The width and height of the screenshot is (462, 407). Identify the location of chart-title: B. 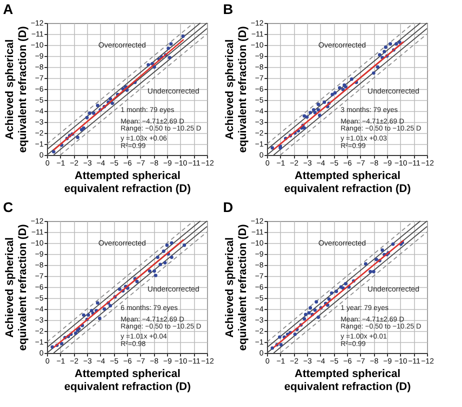
(228, 9).